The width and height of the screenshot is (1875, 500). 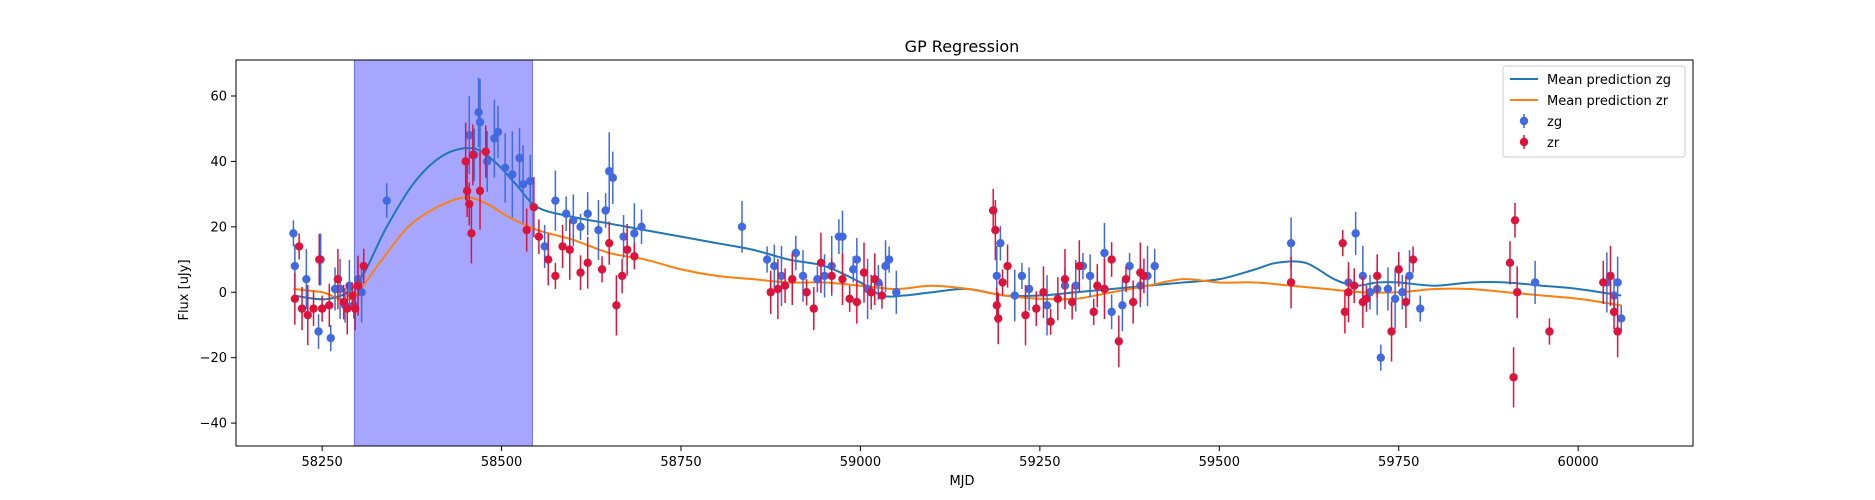 I want to click on legend-marker, so click(x=1524, y=142).